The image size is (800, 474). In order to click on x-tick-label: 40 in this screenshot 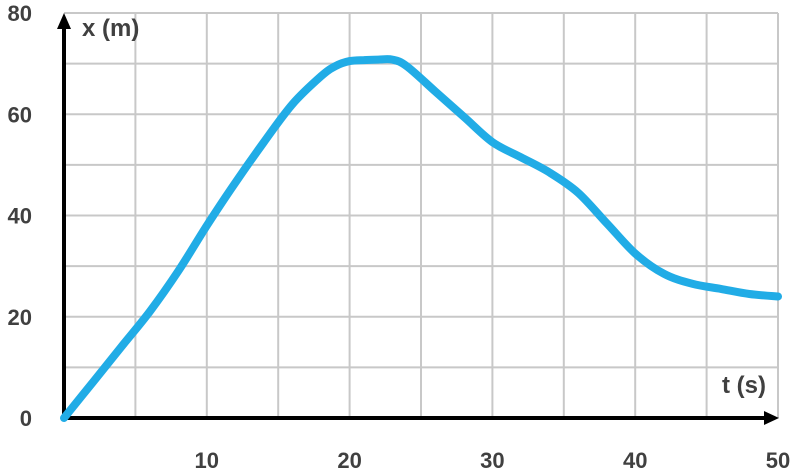, I will do `click(635, 460)`.